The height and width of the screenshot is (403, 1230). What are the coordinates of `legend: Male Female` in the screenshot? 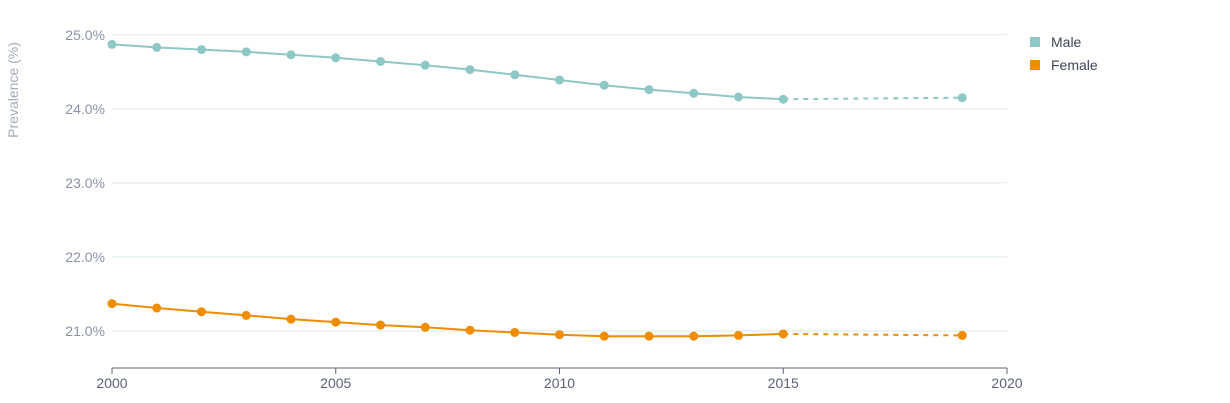 It's located at (1064, 53).